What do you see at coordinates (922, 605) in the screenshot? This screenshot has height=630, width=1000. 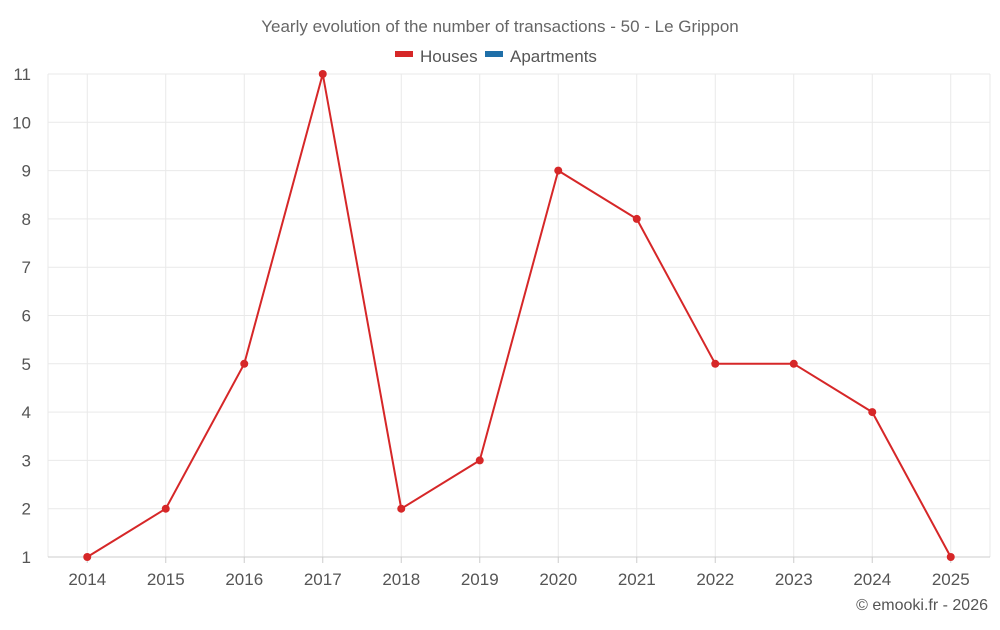 I see `credit-text: © emooki.fr - 2026` at bounding box center [922, 605].